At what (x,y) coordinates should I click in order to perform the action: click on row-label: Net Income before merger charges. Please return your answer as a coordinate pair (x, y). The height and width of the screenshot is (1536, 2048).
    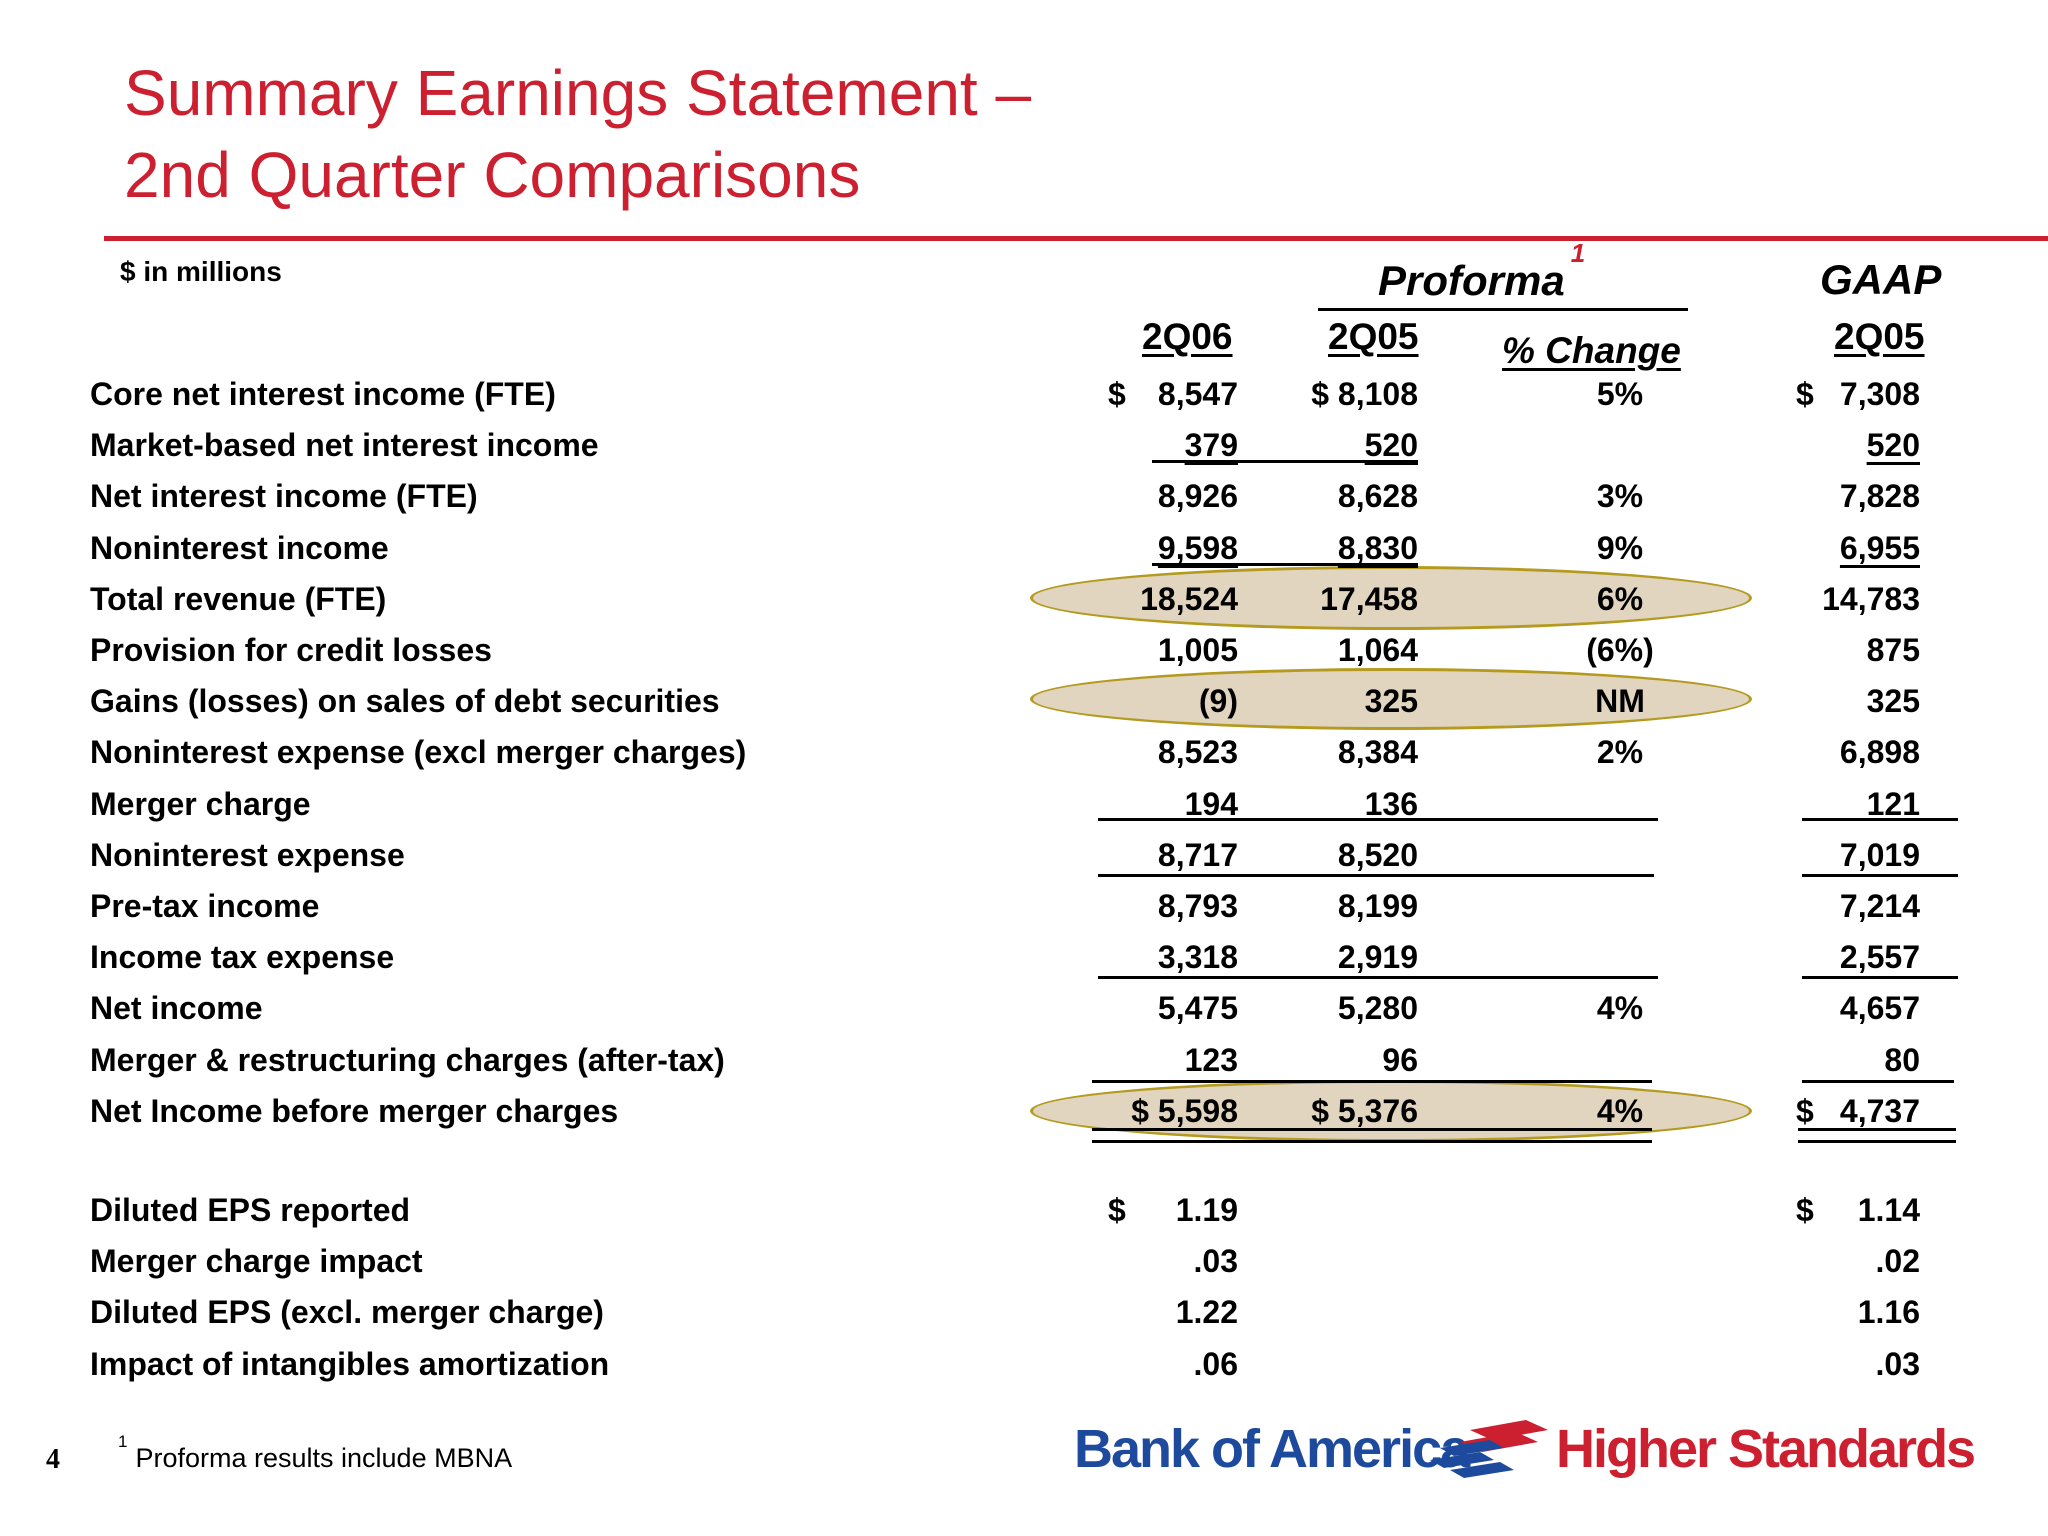
    Looking at the image, I should click on (354, 1111).